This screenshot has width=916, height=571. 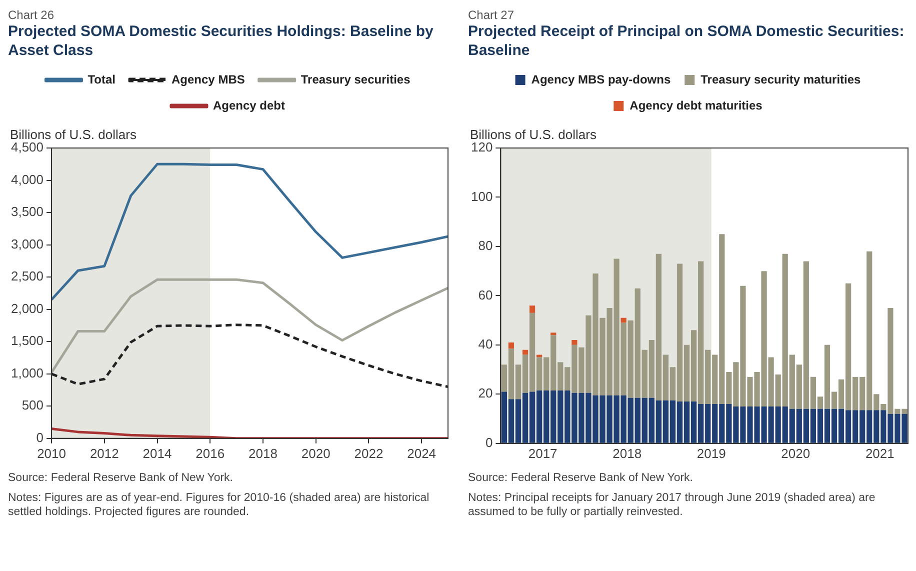 I want to click on legend-label: Agency debt, so click(x=249, y=105).